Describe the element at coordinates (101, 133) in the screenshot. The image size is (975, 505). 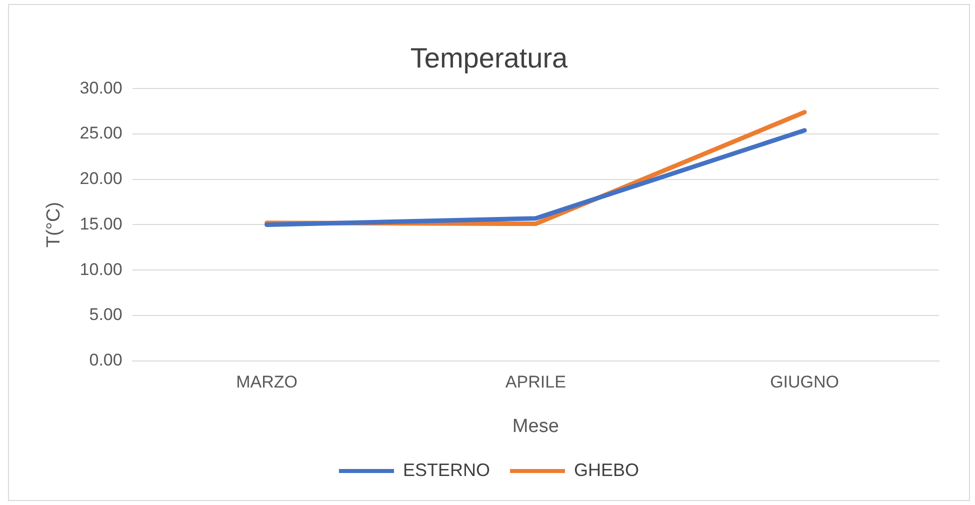
I see `y-tick-label: 25.00` at that location.